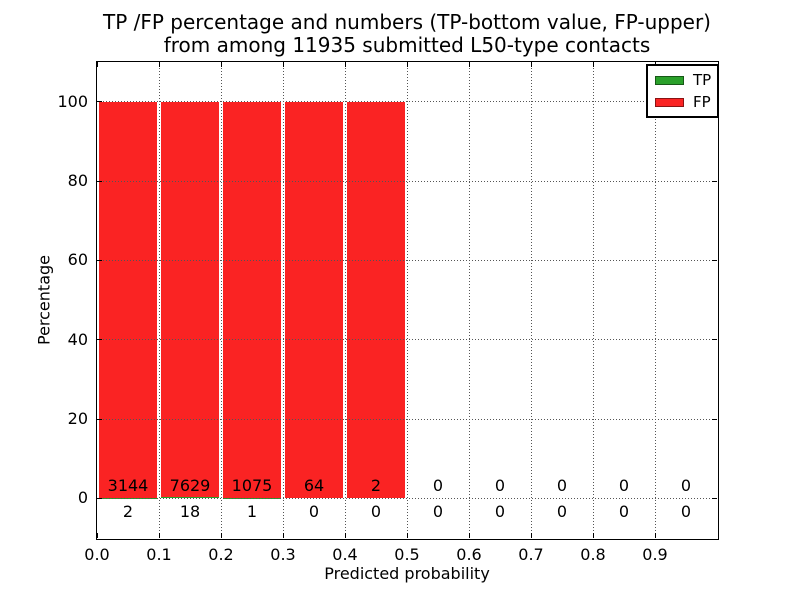 Image resolution: width=800 pixels, height=600 pixels. Describe the element at coordinates (77, 260) in the screenshot. I see `y-tick-label: 60` at that location.